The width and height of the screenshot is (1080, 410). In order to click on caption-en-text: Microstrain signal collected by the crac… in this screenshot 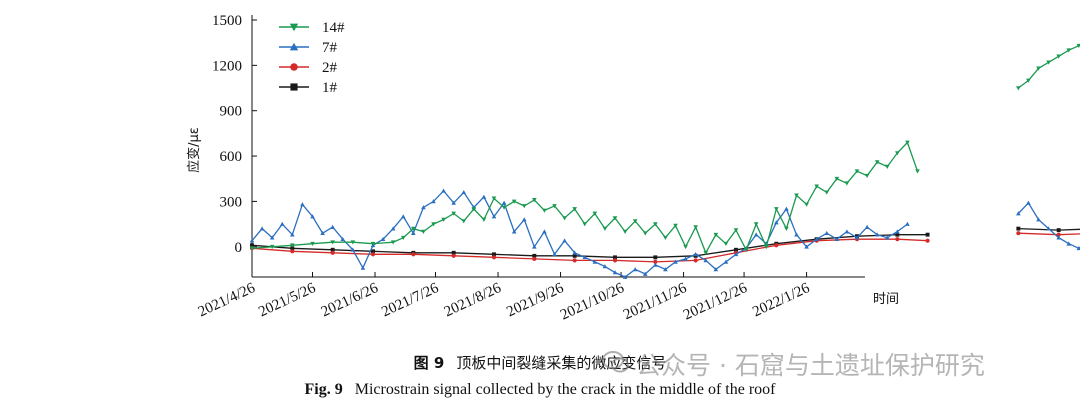, I will do `click(565, 389)`.